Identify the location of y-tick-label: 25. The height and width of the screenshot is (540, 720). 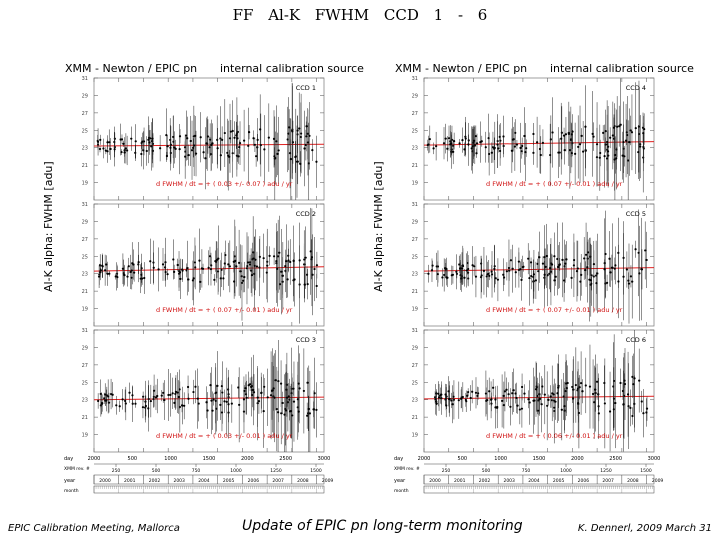
(85, 257).